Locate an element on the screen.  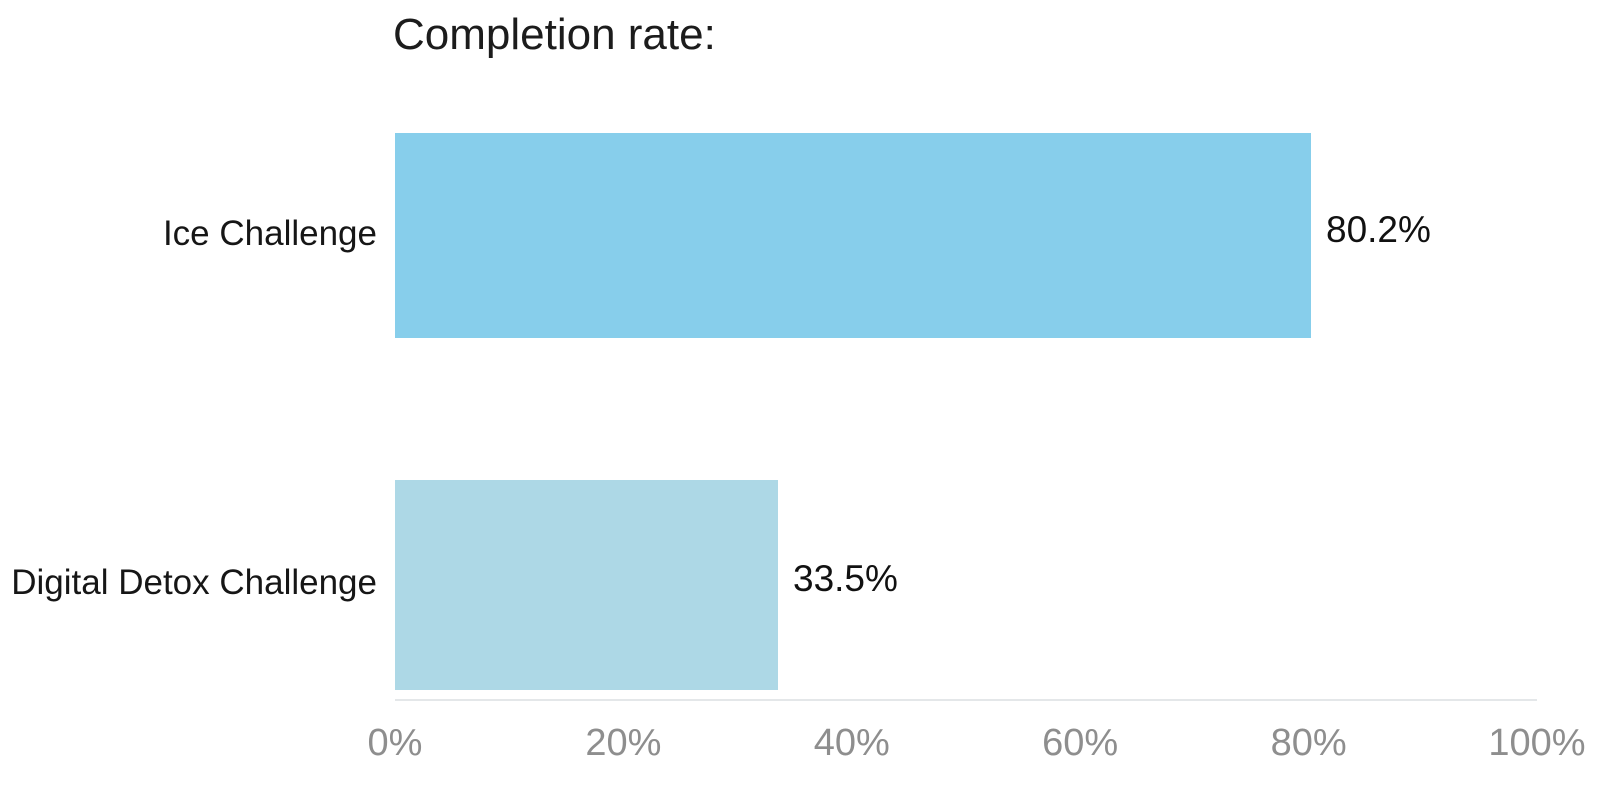
chart-title: Completion rate: is located at coordinates (554, 34).